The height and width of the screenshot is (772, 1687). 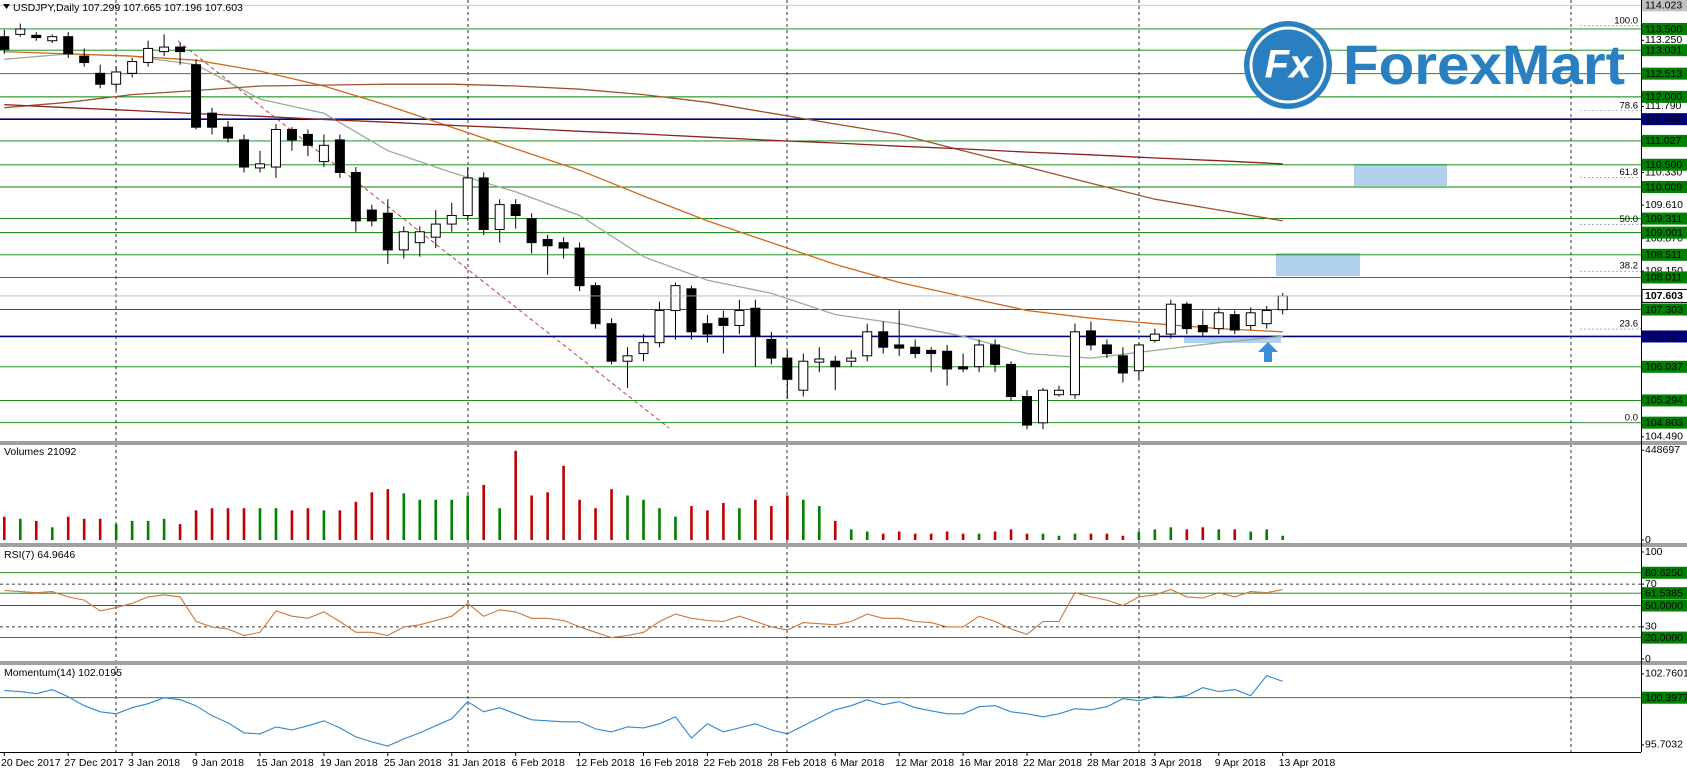 I want to click on logo-circle, so click(x=1288, y=65).